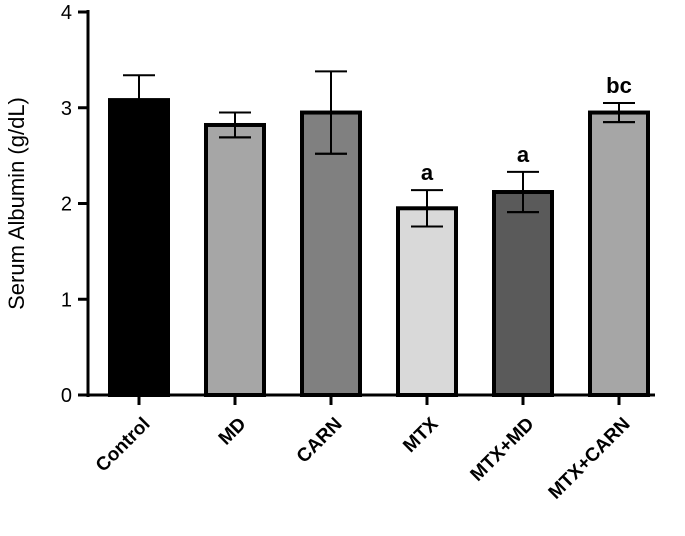 The image size is (685, 536). I want to click on x-tick-label: MTX, so click(420, 434).